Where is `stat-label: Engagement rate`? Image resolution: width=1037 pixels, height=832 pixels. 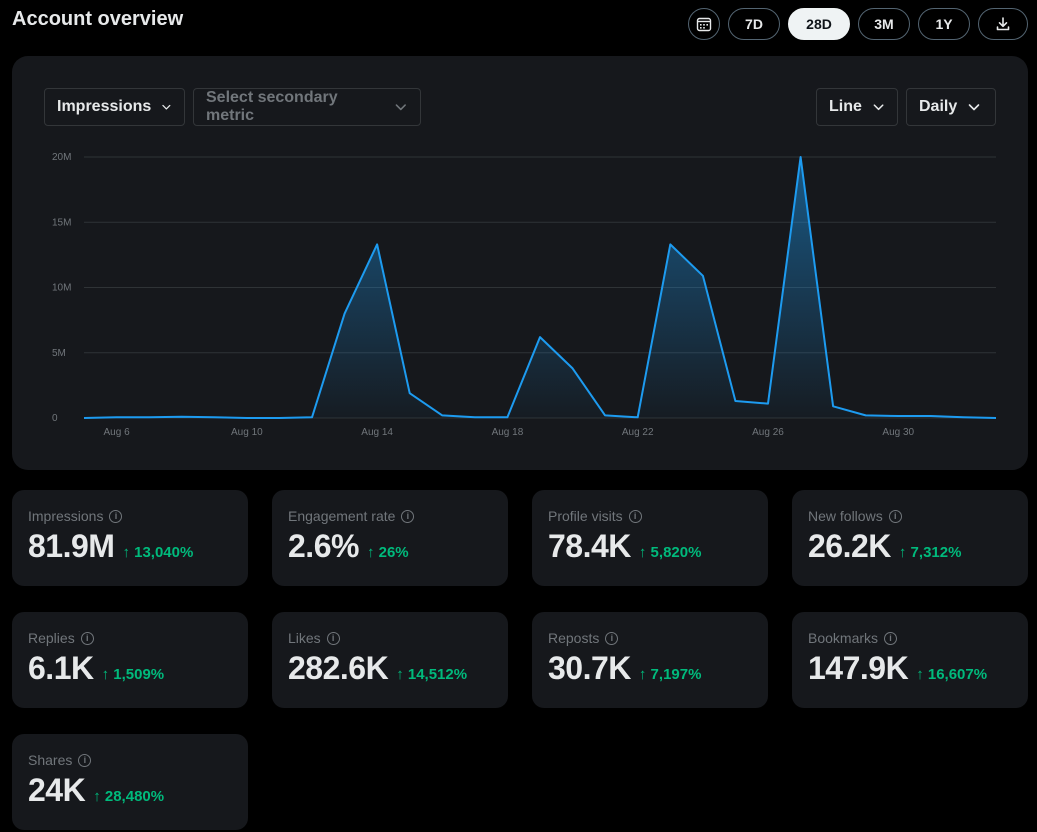
stat-label: Engagement rate is located at coordinates (342, 516).